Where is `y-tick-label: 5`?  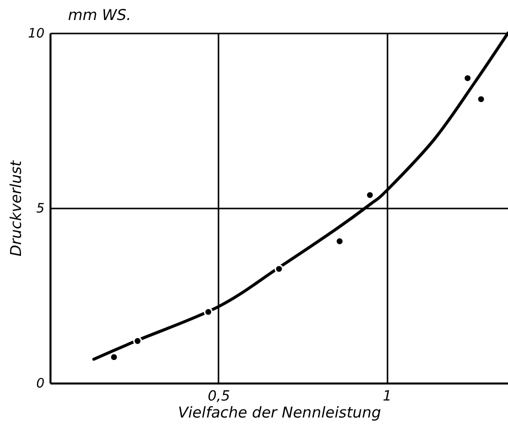 y-tick-label: 5 is located at coordinates (40, 209).